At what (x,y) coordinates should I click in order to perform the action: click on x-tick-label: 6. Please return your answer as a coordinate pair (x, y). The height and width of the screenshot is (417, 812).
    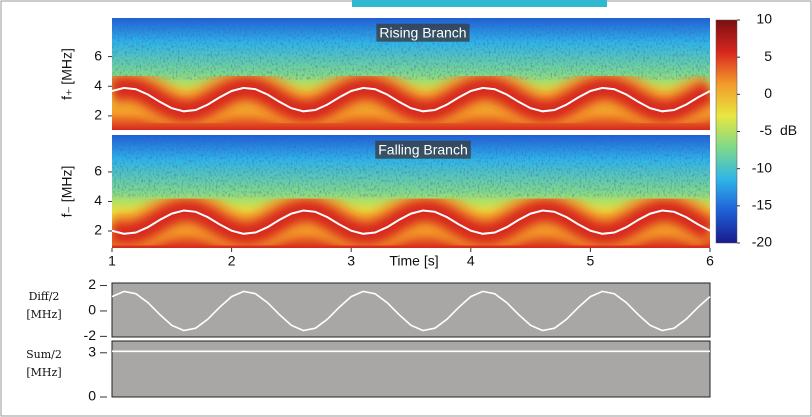
    Looking at the image, I should click on (710, 261).